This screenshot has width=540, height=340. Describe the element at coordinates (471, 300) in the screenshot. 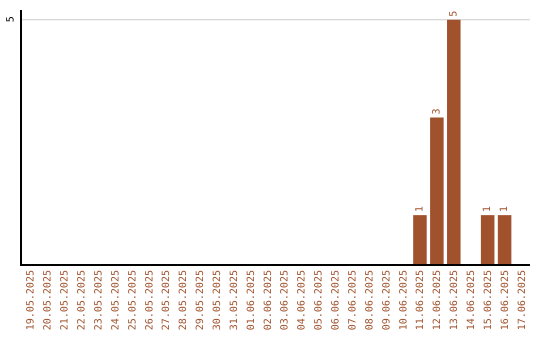

I see `x-tick-label: 14.06.2025` at that location.